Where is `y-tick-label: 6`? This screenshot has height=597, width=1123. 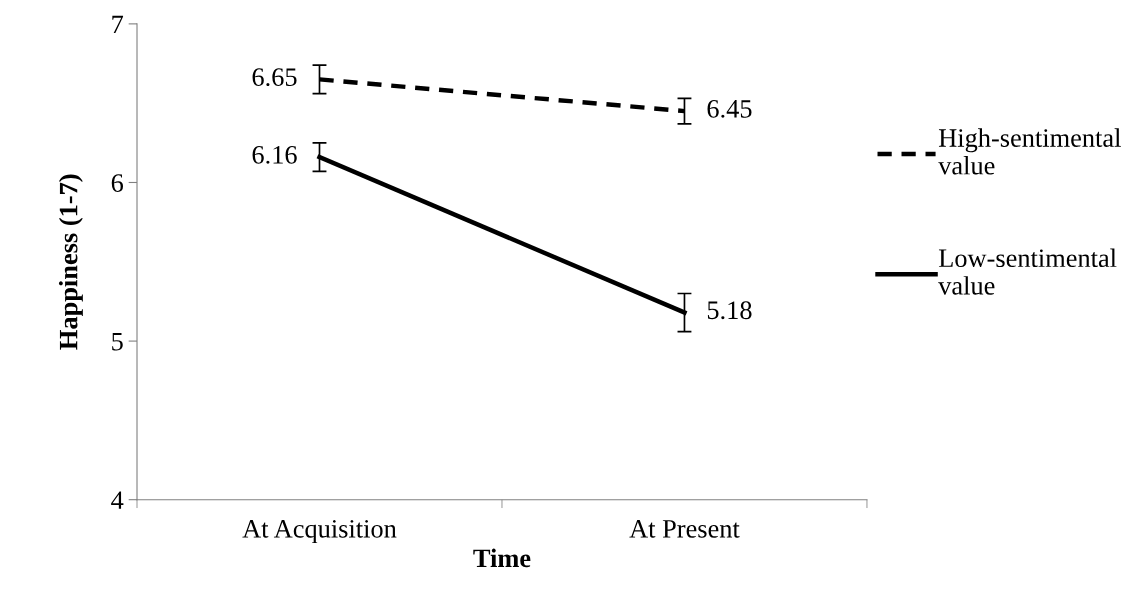 y-tick-label: 6 is located at coordinates (117, 183).